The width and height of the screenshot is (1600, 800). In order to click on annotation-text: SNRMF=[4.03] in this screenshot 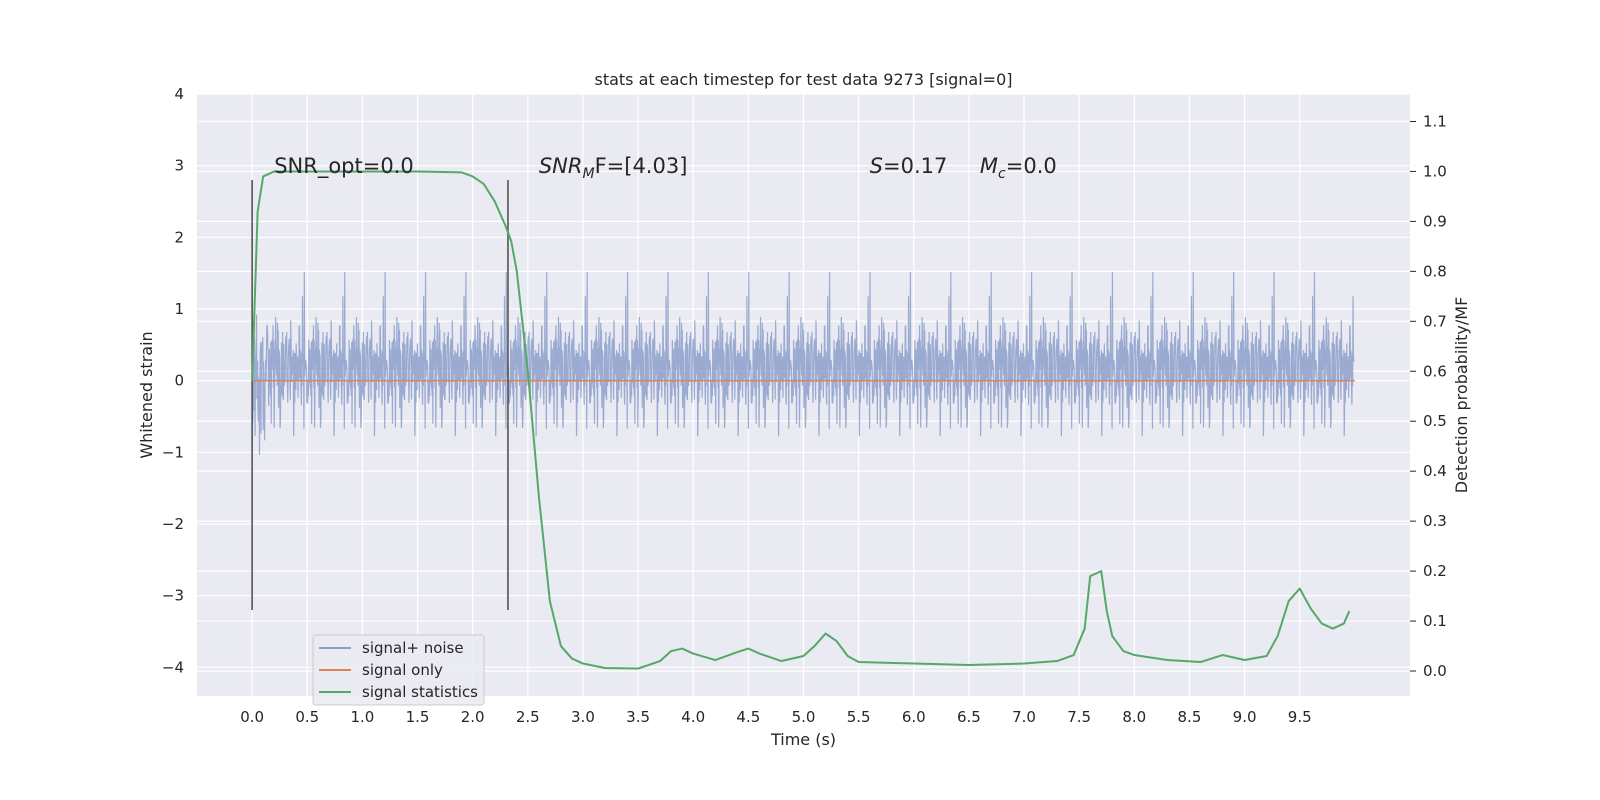, I will do `click(613, 168)`.